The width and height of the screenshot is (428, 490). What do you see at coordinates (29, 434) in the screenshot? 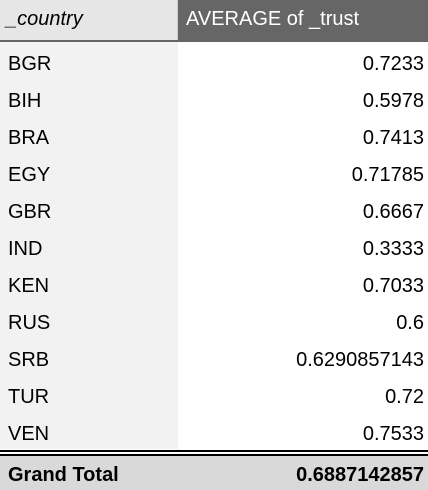
I see `country-label: VEN` at bounding box center [29, 434].